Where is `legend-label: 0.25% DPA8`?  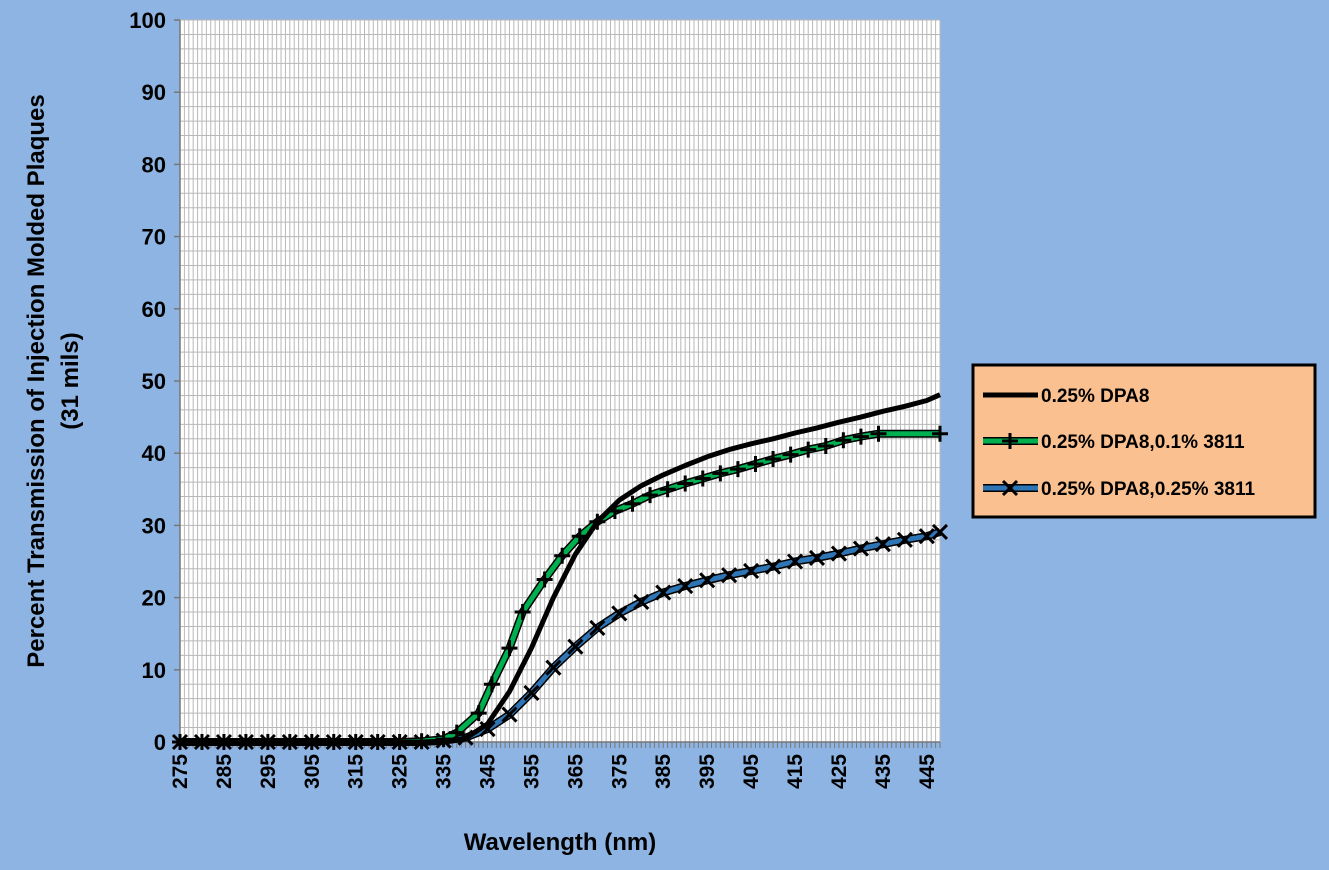 legend-label: 0.25% DPA8 is located at coordinates (1095, 396).